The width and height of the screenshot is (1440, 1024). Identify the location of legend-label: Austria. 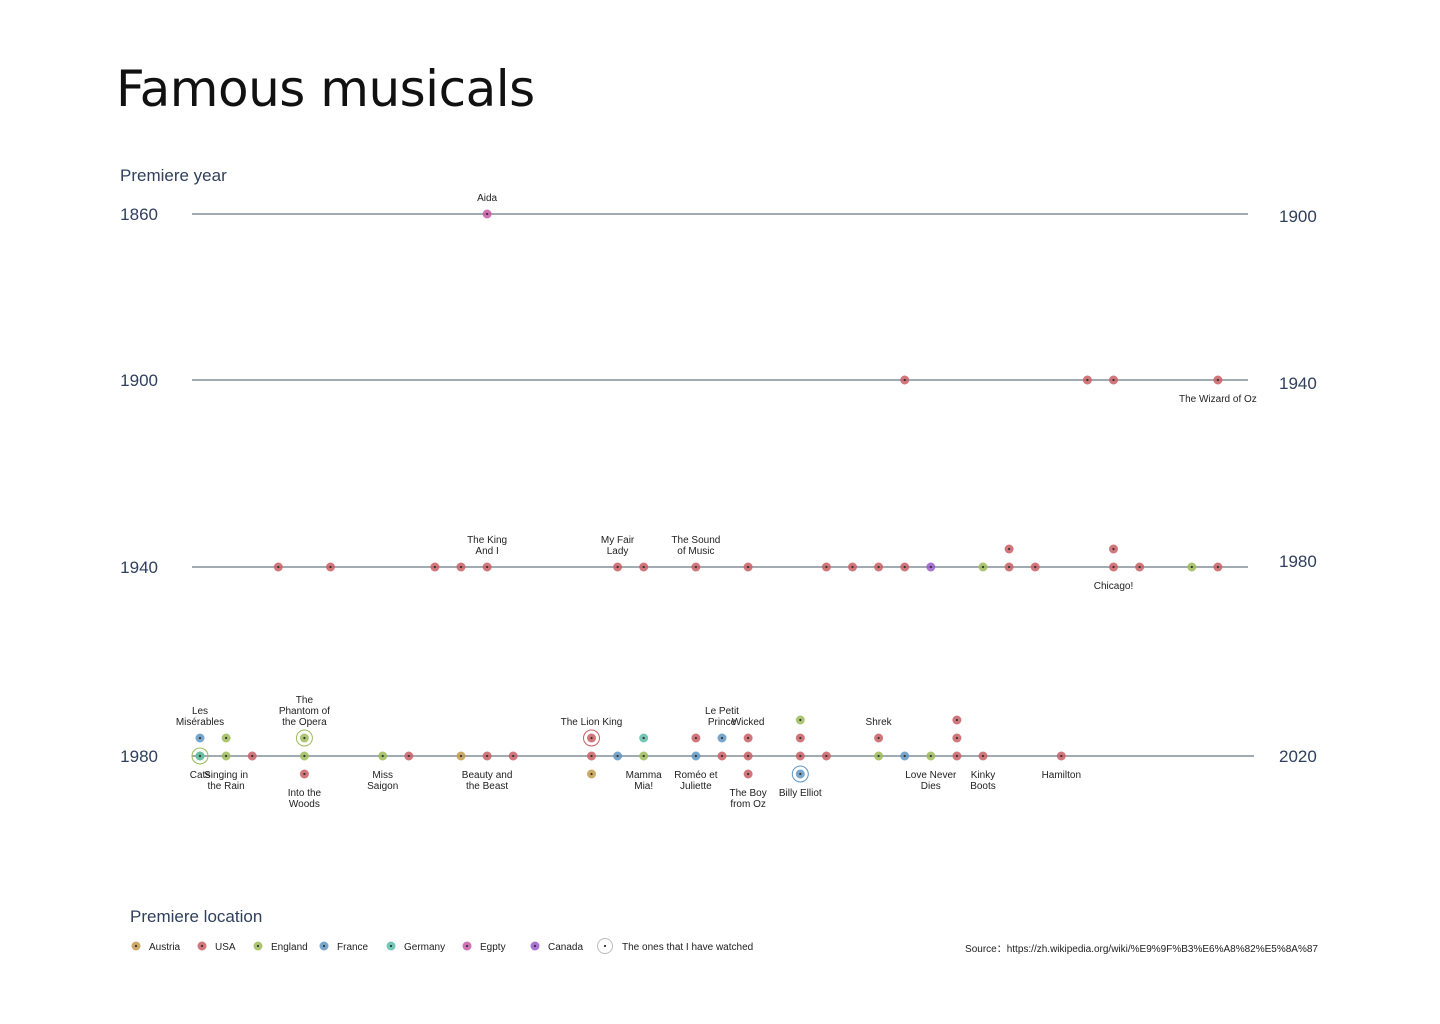
(165, 947).